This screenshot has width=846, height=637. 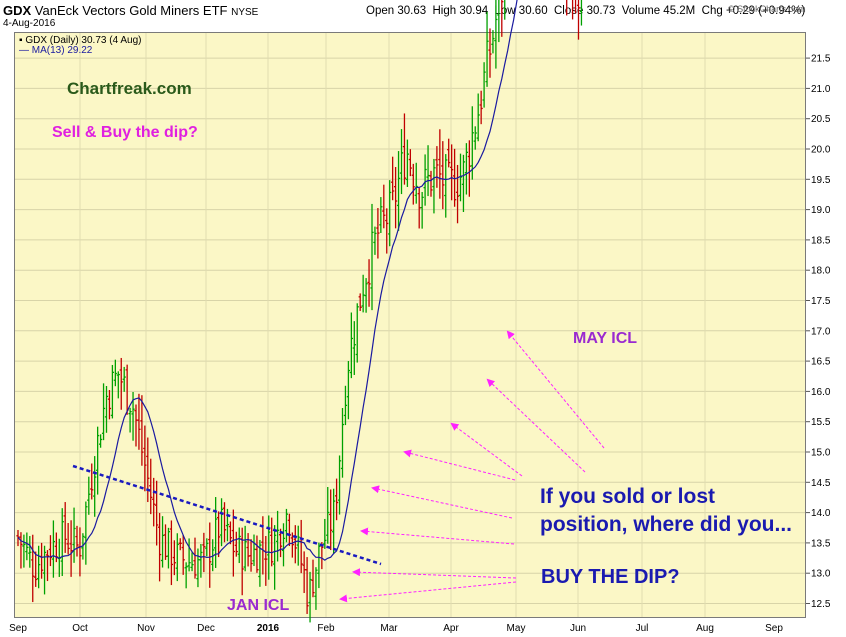 I want to click on y-tick-label: 19.5, so click(x=821, y=180).